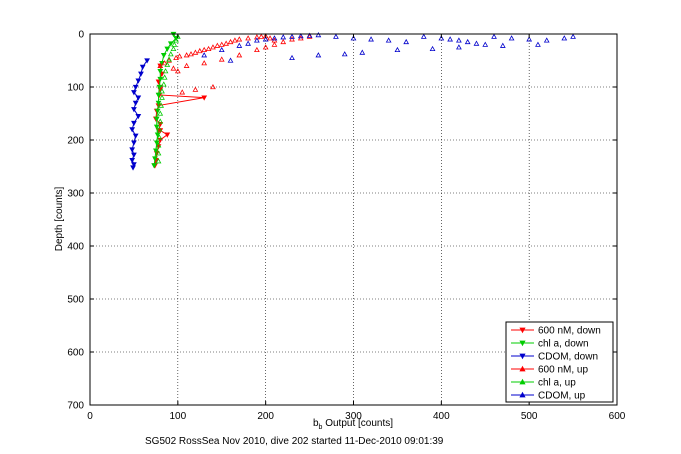 The image size is (681, 454). I want to click on y-tick-label: 300, so click(75, 194).